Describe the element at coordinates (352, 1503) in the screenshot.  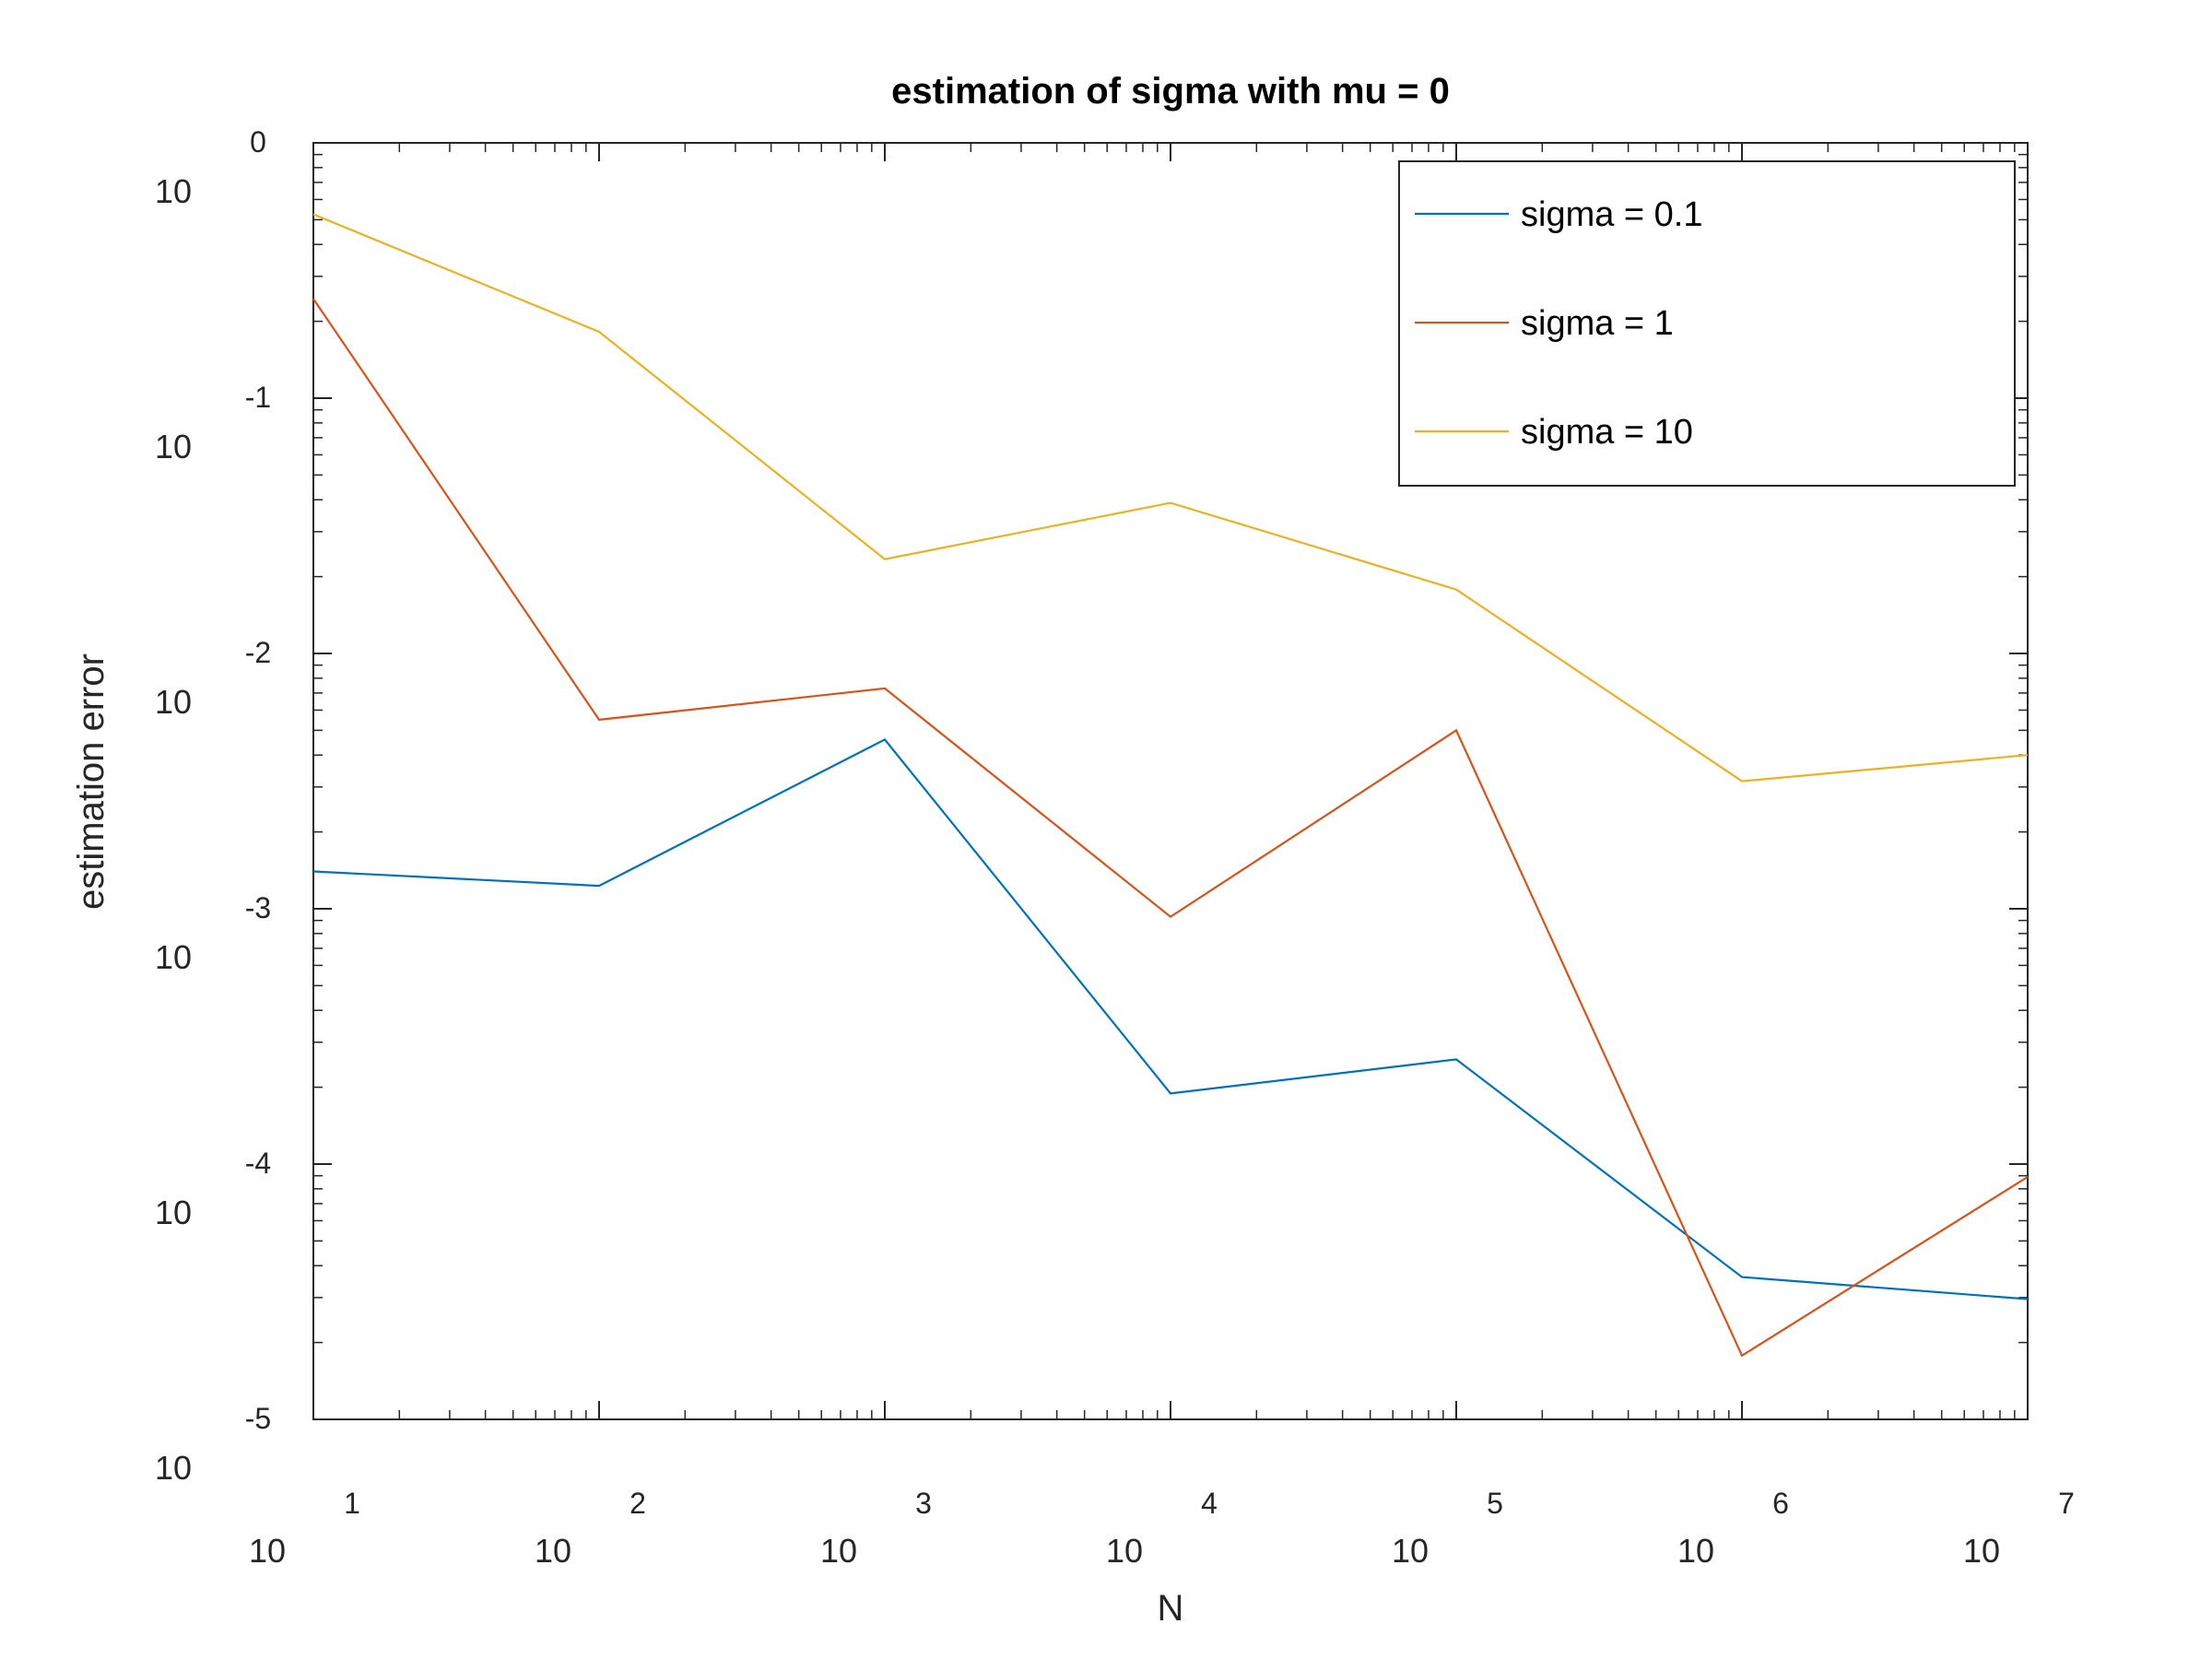
I see `x-tick-exponent: 1` at that location.